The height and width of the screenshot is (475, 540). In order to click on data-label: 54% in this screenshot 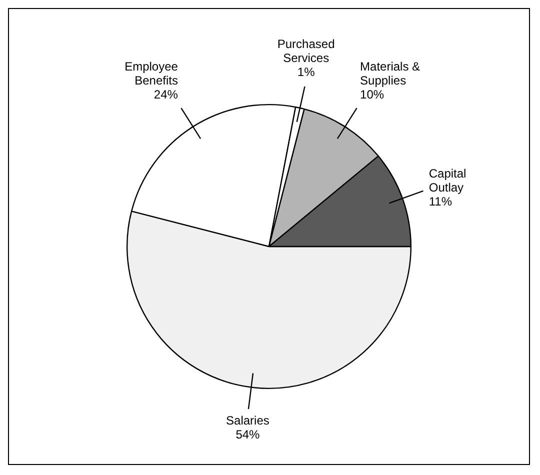, I will do `click(248, 434)`.